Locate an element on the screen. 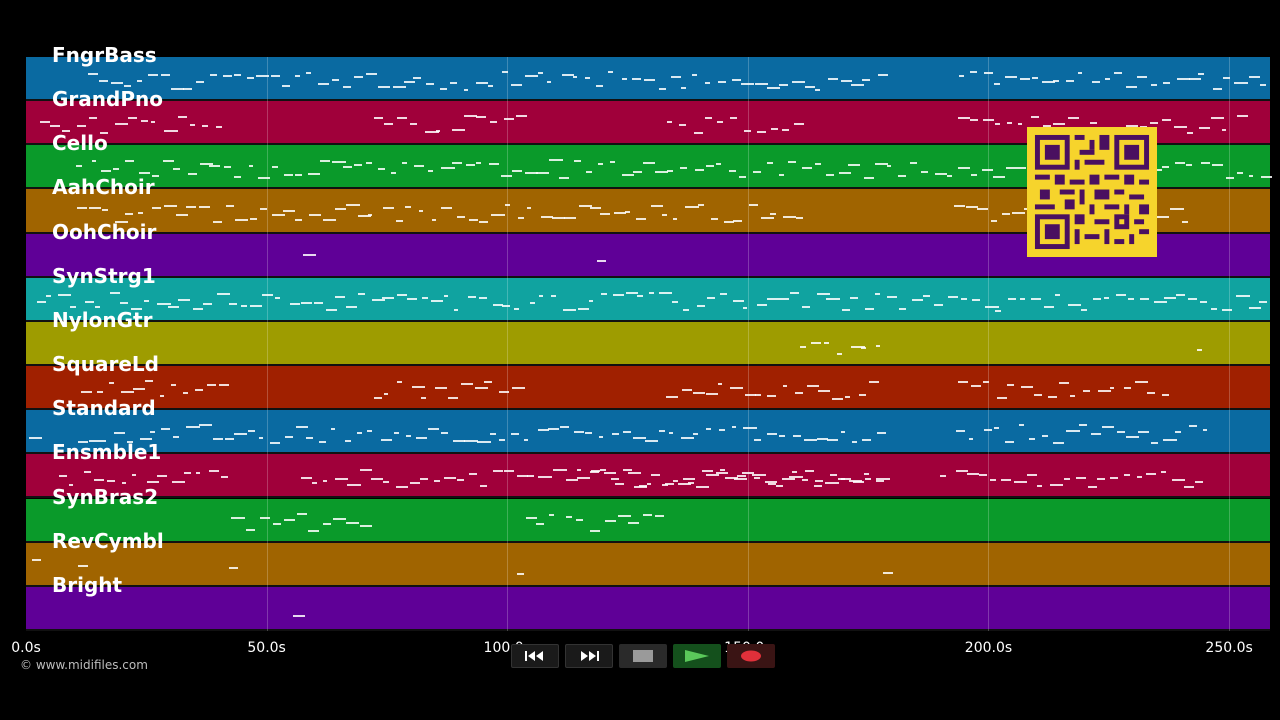 The image size is (1280, 720). play-button is located at coordinates (697, 656).